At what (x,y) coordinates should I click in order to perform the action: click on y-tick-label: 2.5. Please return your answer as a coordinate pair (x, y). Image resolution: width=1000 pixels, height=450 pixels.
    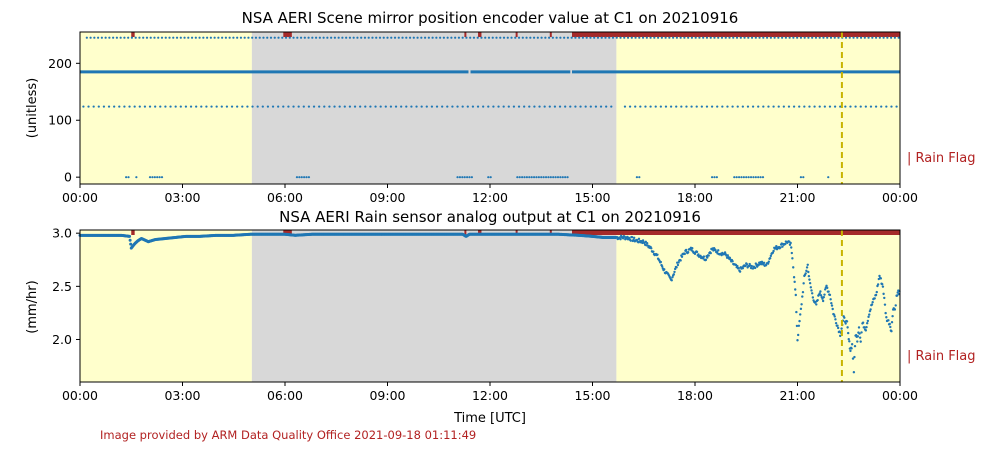
    Looking at the image, I should click on (62, 286).